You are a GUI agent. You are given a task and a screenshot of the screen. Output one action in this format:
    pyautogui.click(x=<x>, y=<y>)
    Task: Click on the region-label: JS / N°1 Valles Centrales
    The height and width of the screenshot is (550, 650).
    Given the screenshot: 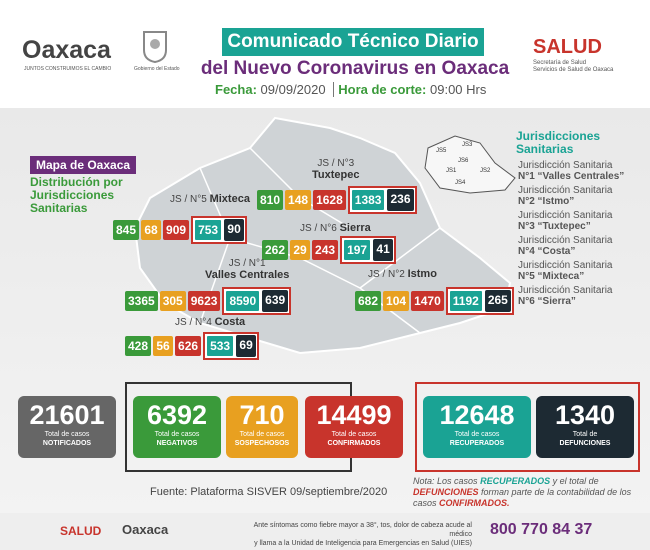 What is the action you would take?
    pyautogui.click(x=247, y=269)
    